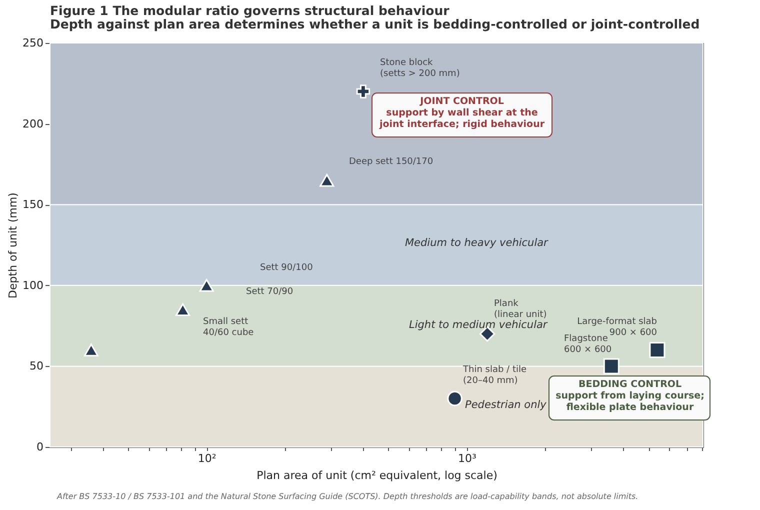 This screenshot has height=510, width=760. I want to click on text: After BS 7533-10 / BS 7533-101 and the Natural Stone Surfacing Guide (SCOTS). Depth thresholds are load-capability bands, not absolute limits., so click(347, 496).